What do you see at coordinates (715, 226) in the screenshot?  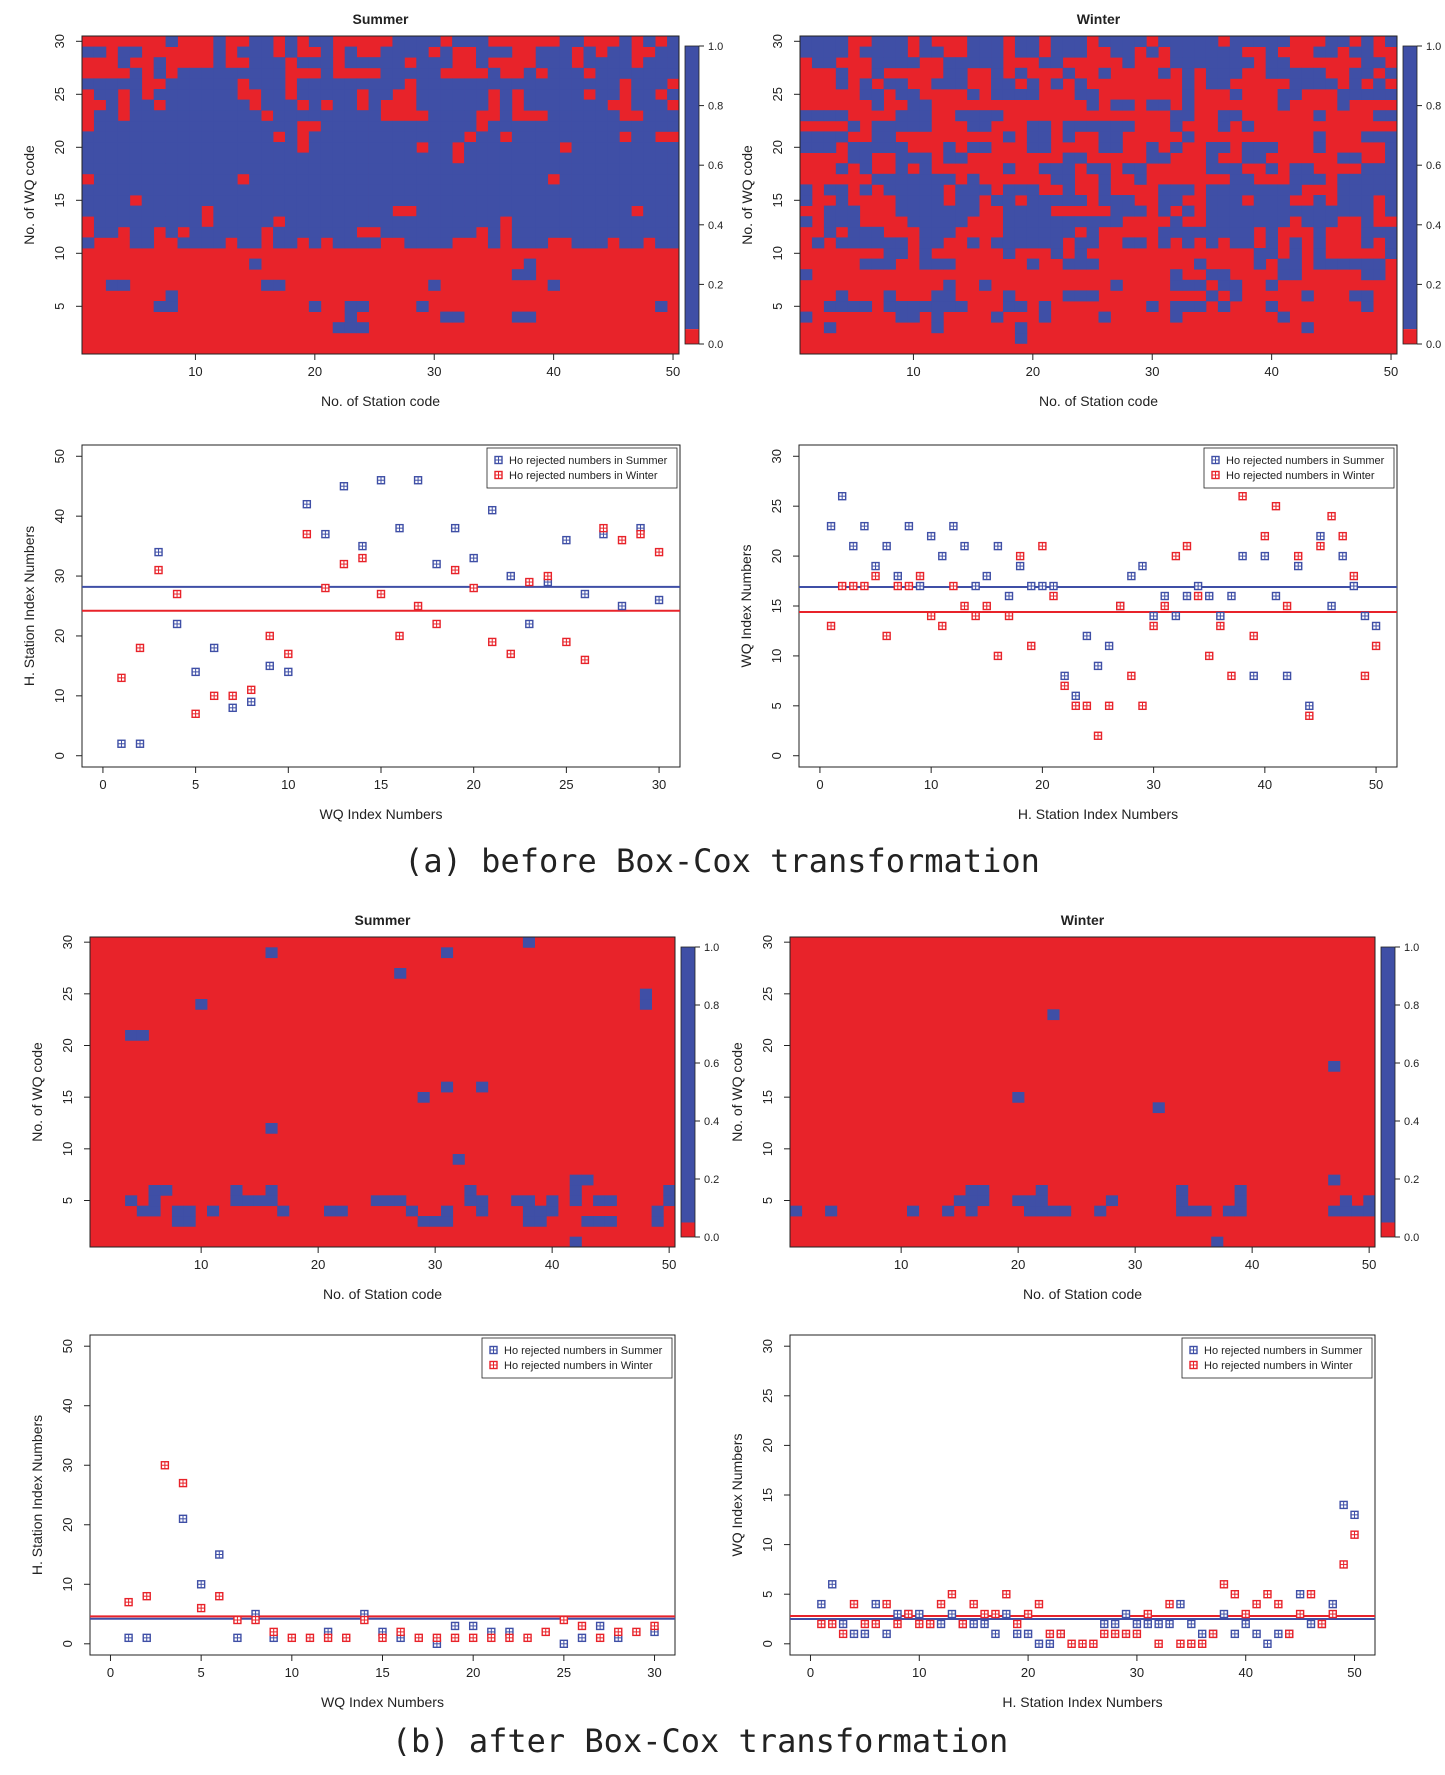 I see `colorbar-tick-label: 0.4` at bounding box center [715, 226].